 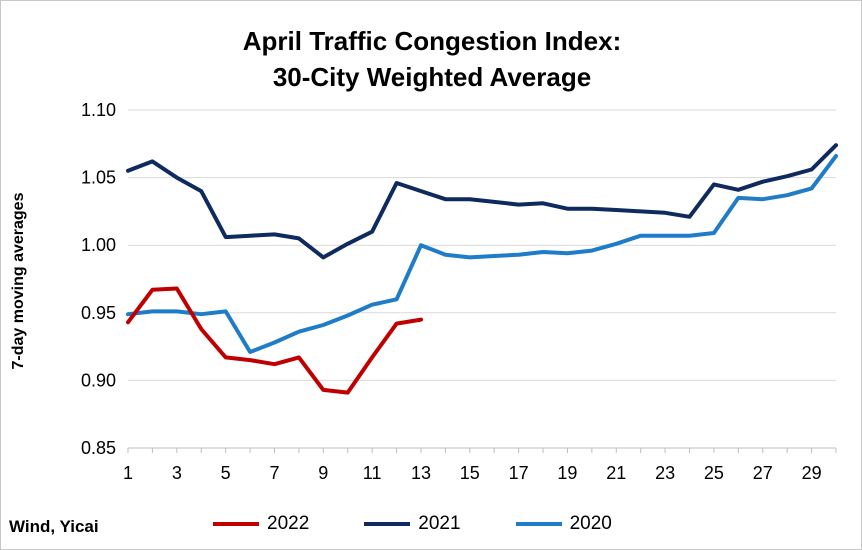 I want to click on x-tick-label: 1, so click(x=128, y=473).